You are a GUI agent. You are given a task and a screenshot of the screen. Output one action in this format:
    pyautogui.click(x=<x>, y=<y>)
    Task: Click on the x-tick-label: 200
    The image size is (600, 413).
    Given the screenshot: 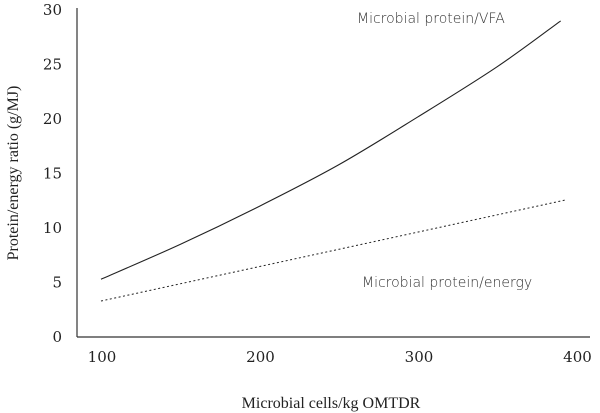 What is the action you would take?
    pyautogui.click(x=260, y=357)
    